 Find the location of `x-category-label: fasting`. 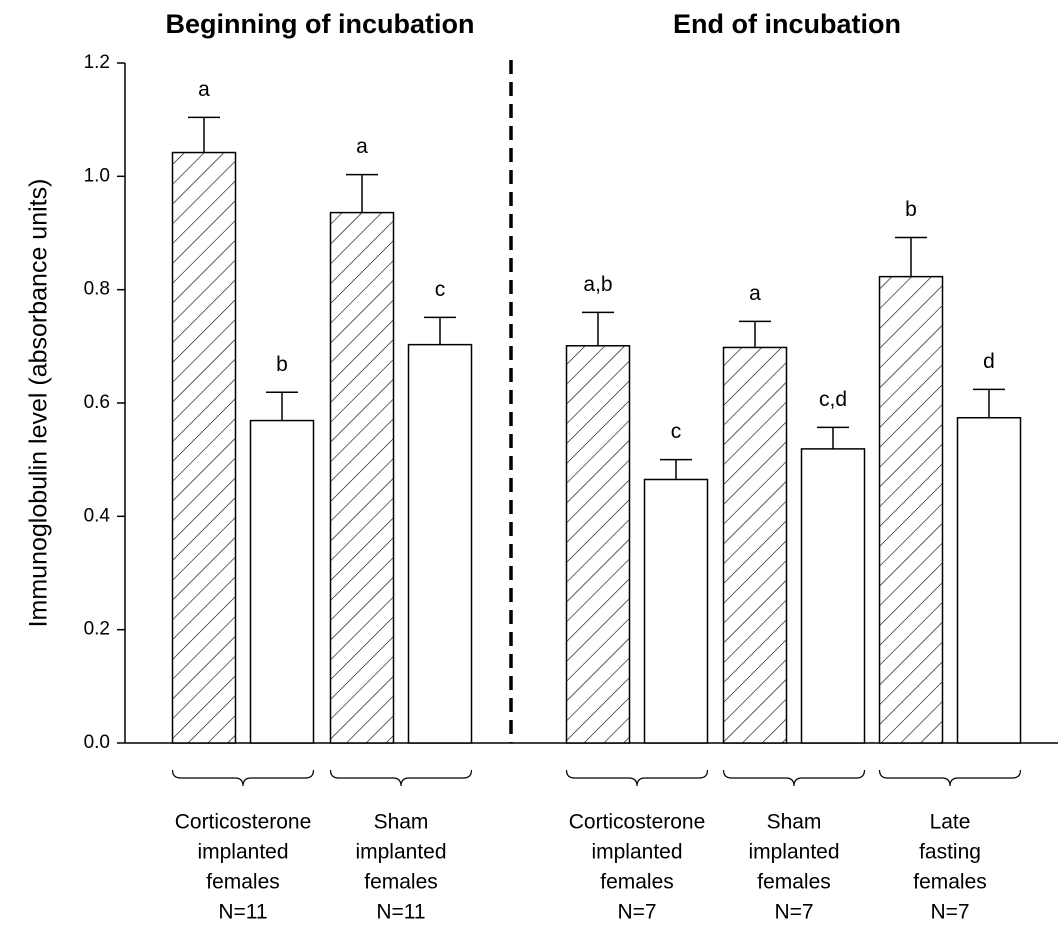

x-category-label: fasting is located at coordinates (950, 852).